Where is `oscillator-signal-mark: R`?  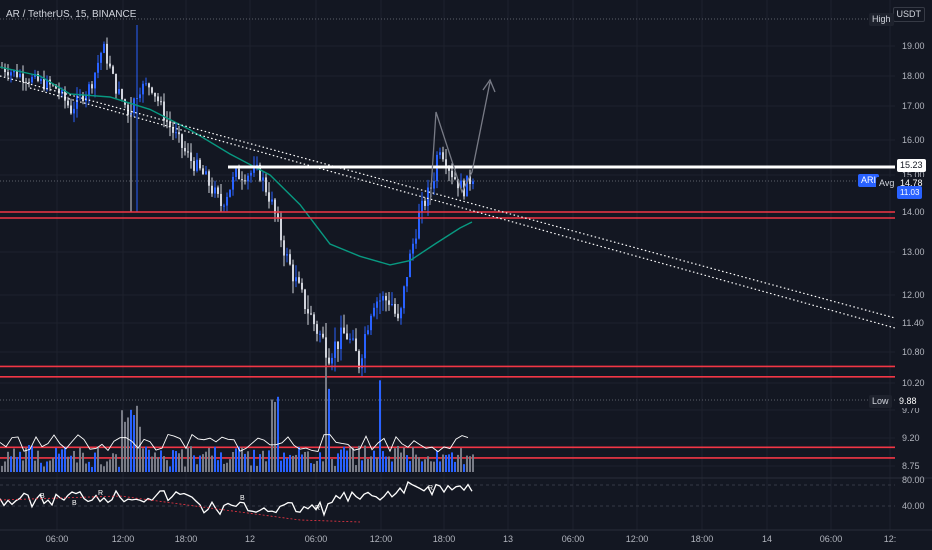
oscillator-signal-mark: R is located at coordinates (430, 488).